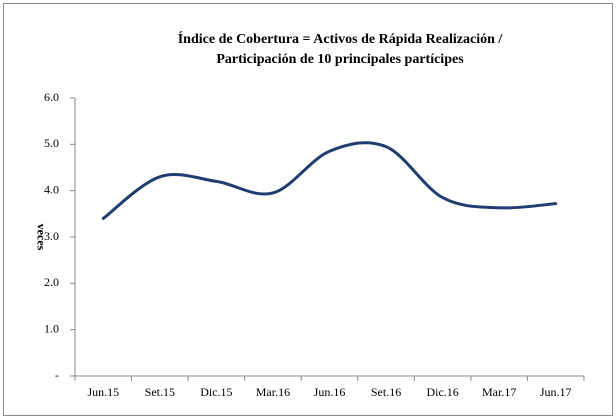  Describe the element at coordinates (273, 392) in the screenshot. I see `x-tick-label: Mar.16` at that location.